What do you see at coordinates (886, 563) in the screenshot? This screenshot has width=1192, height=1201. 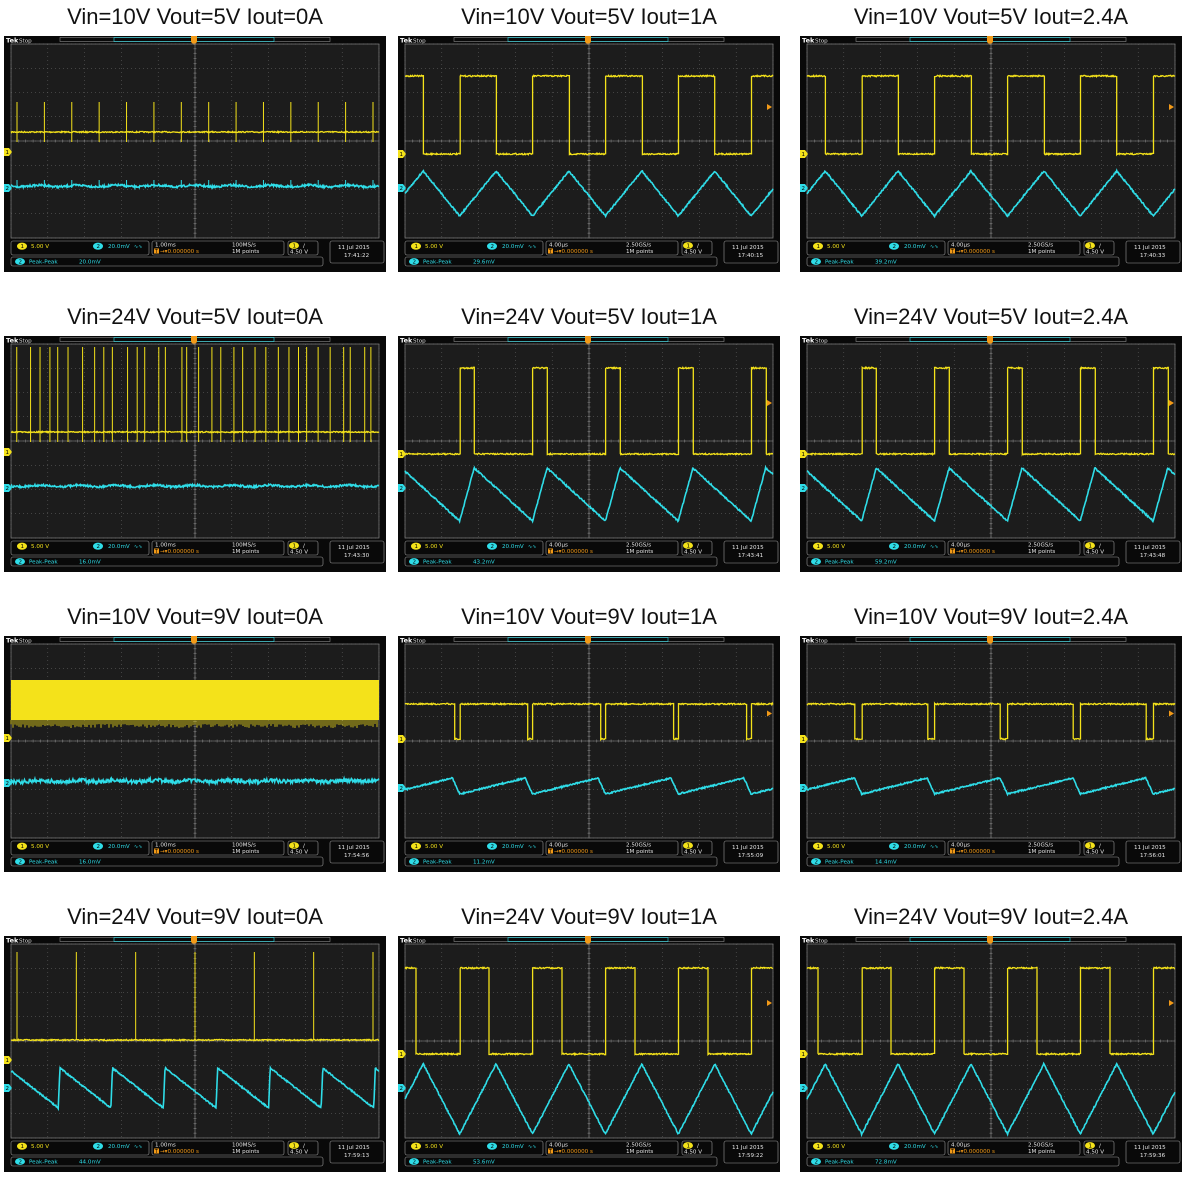 I see `peak-to-peak-value: 59.2mV` at bounding box center [886, 563].